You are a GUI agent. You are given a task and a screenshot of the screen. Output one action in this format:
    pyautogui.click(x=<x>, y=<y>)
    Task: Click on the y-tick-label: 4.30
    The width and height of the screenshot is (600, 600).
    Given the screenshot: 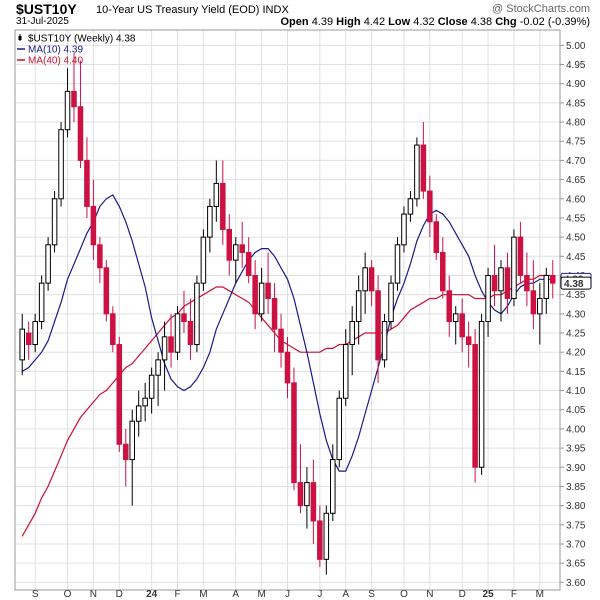 What is the action you would take?
    pyautogui.click(x=576, y=314)
    